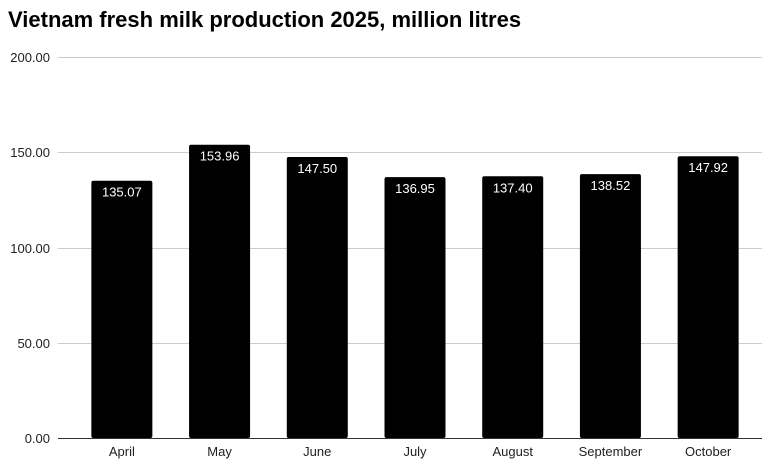 This screenshot has width=773, height=466. Describe the element at coordinates (30, 152) in the screenshot. I see `y-tick-label: 150.00` at that location.